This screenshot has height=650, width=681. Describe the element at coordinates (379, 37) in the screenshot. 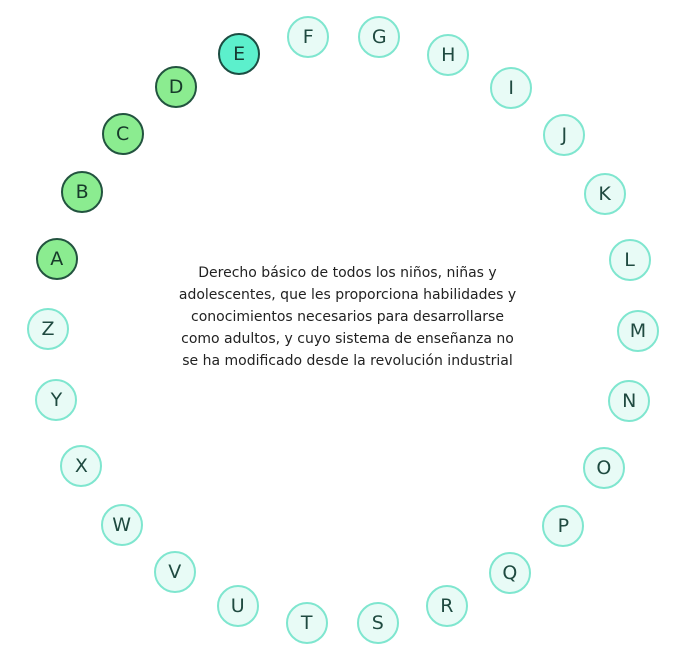

I see `letter-g: G` at that location.